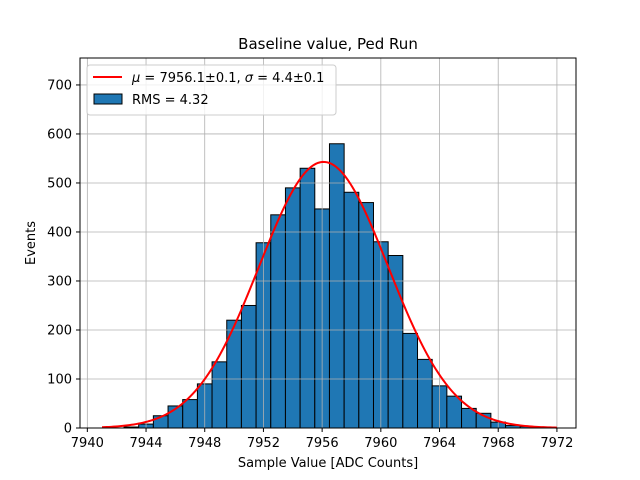 The width and height of the screenshot is (640, 480). I want to click on x-tick-label: 7956, so click(322, 443).